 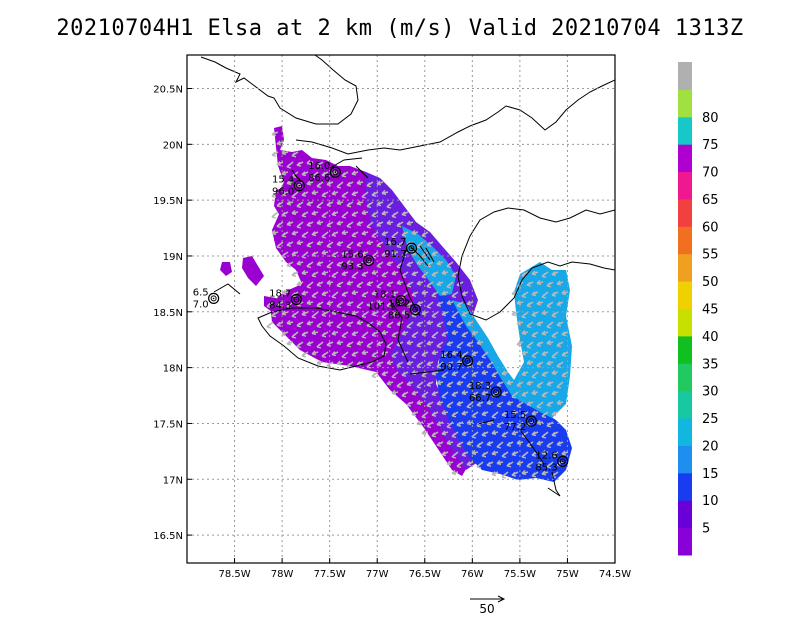 I want to click on observation-top-value: 18.2, so click(x=399, y=304).